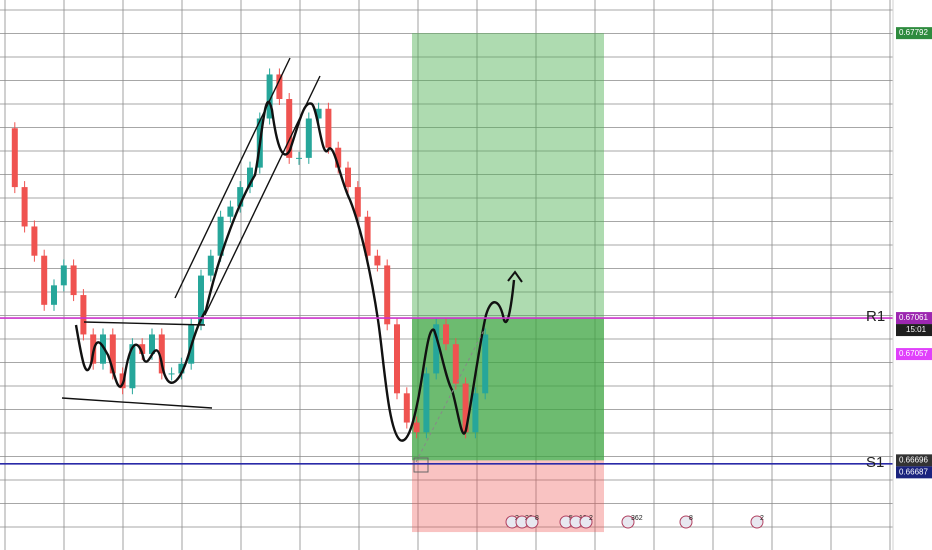 The width and height of the screenshot is (932, 550). Describe the element at coordinates (875, 462) in the screenshot. I see `level-label: S1` at that location.